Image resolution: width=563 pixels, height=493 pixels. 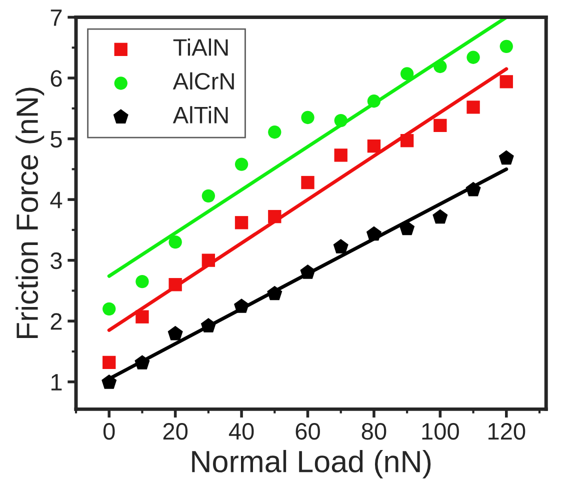 I want to click on x-tick-label: 100, so click(x=440, y=431).